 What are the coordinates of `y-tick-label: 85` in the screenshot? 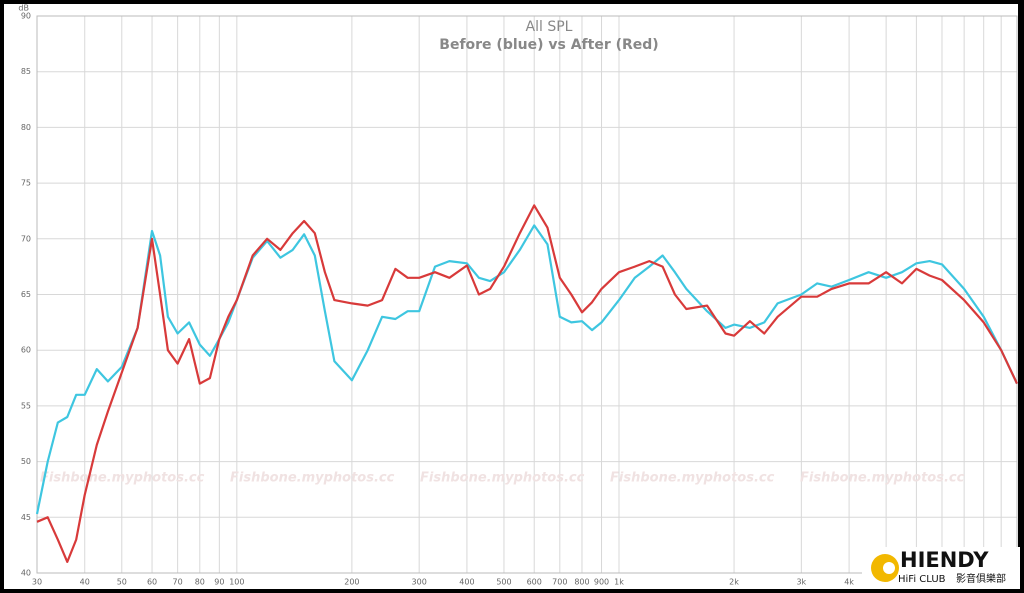 It's located at (26, 71).